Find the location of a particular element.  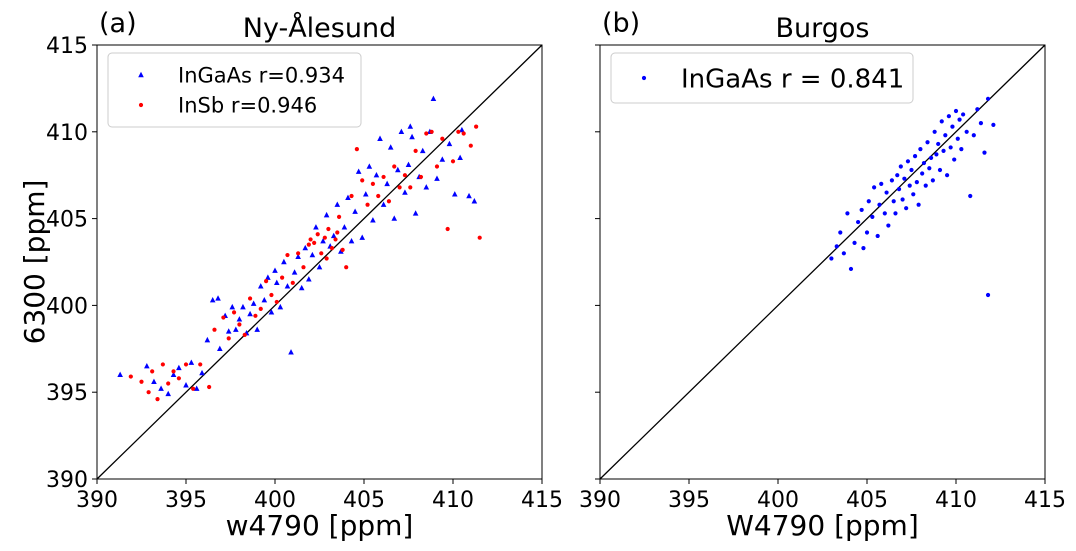

x-tick-label: 395 is located at coordinates (689, 500).